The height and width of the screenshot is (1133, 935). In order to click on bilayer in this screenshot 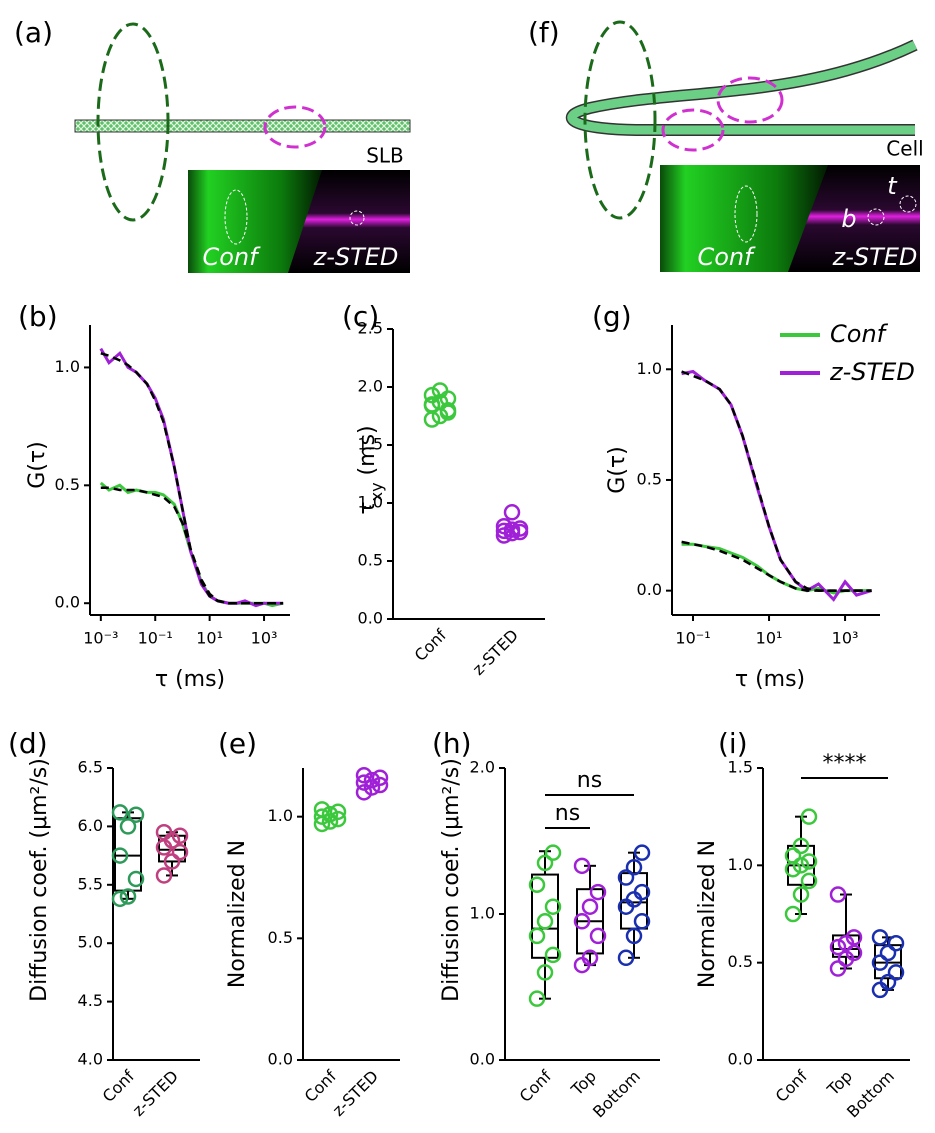, I will do `click(242, 126)`.